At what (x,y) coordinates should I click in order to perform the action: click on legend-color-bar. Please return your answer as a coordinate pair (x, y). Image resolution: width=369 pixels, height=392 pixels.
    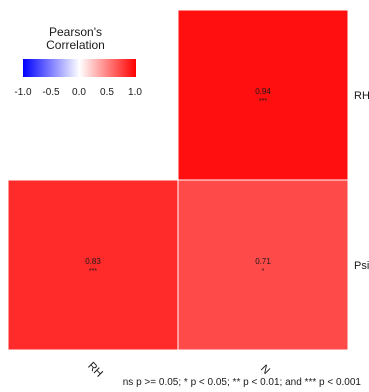
    Looking at the image, I should click on (79, 68).